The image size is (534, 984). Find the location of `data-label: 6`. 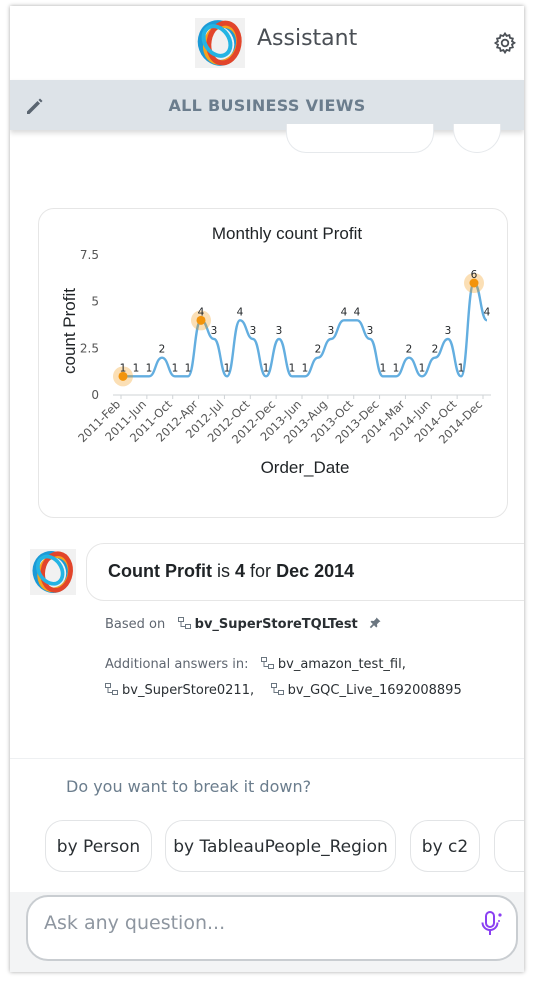

data-label: 6 is located at coordinates (474, 275).